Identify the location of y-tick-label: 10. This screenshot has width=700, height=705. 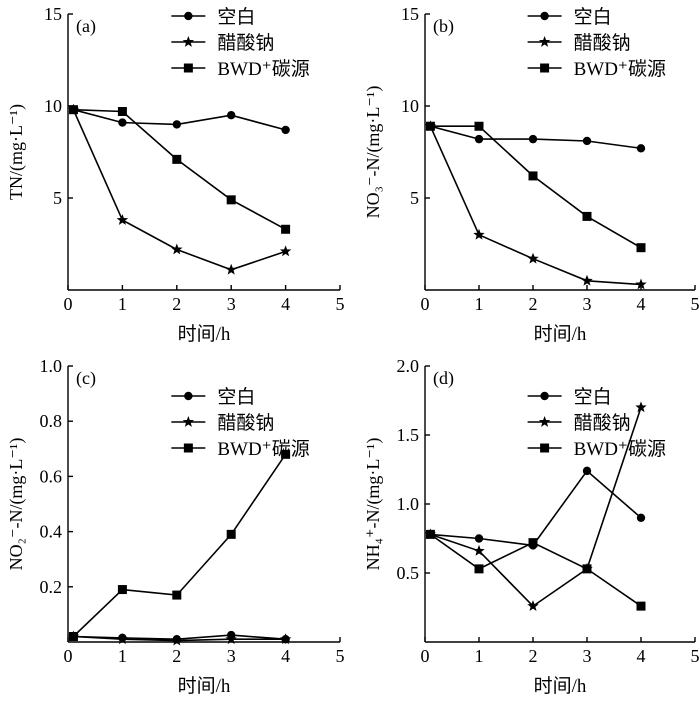
(53, 106).